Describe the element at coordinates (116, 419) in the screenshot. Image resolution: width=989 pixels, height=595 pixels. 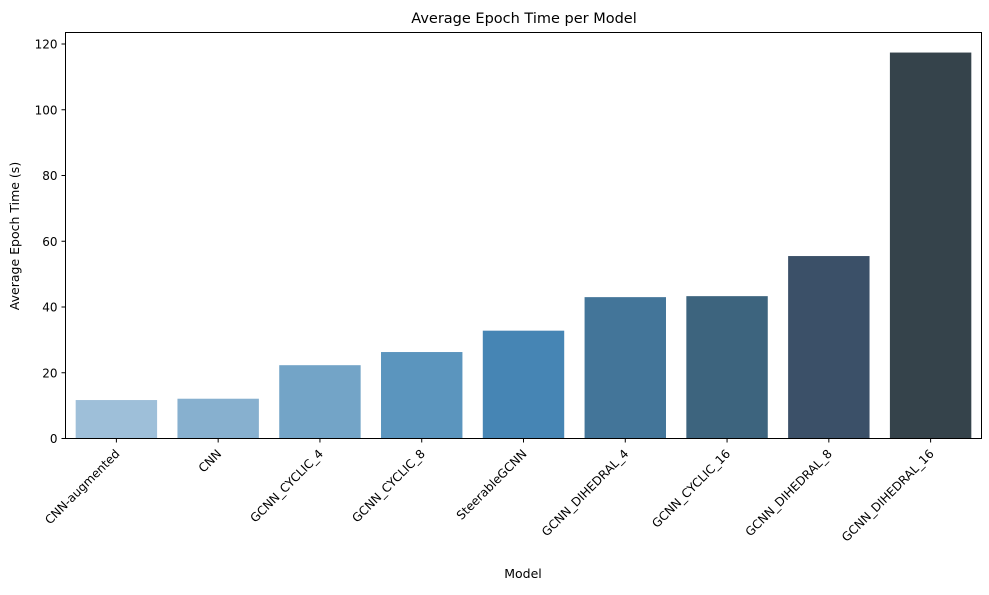
I see `bar-cnn-augmented` at that location.